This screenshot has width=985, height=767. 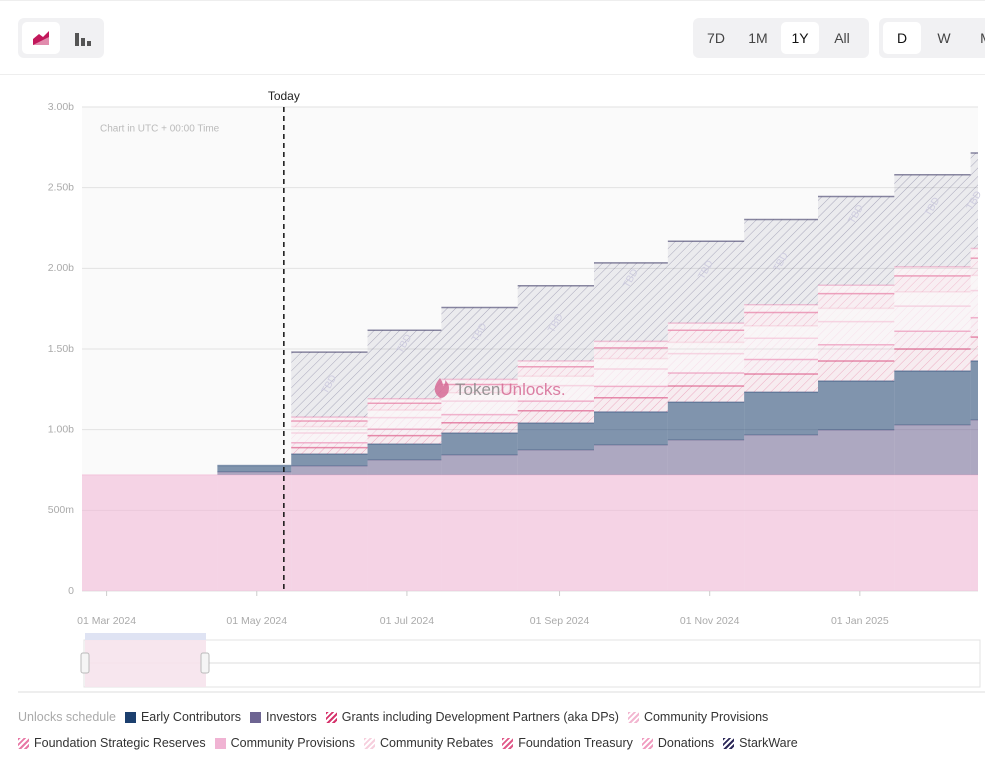 What do you see at coordinates (567, 743) in the screenshot?
I see `legend-item: Foundation Treasury` at bounding box center [567, 743].